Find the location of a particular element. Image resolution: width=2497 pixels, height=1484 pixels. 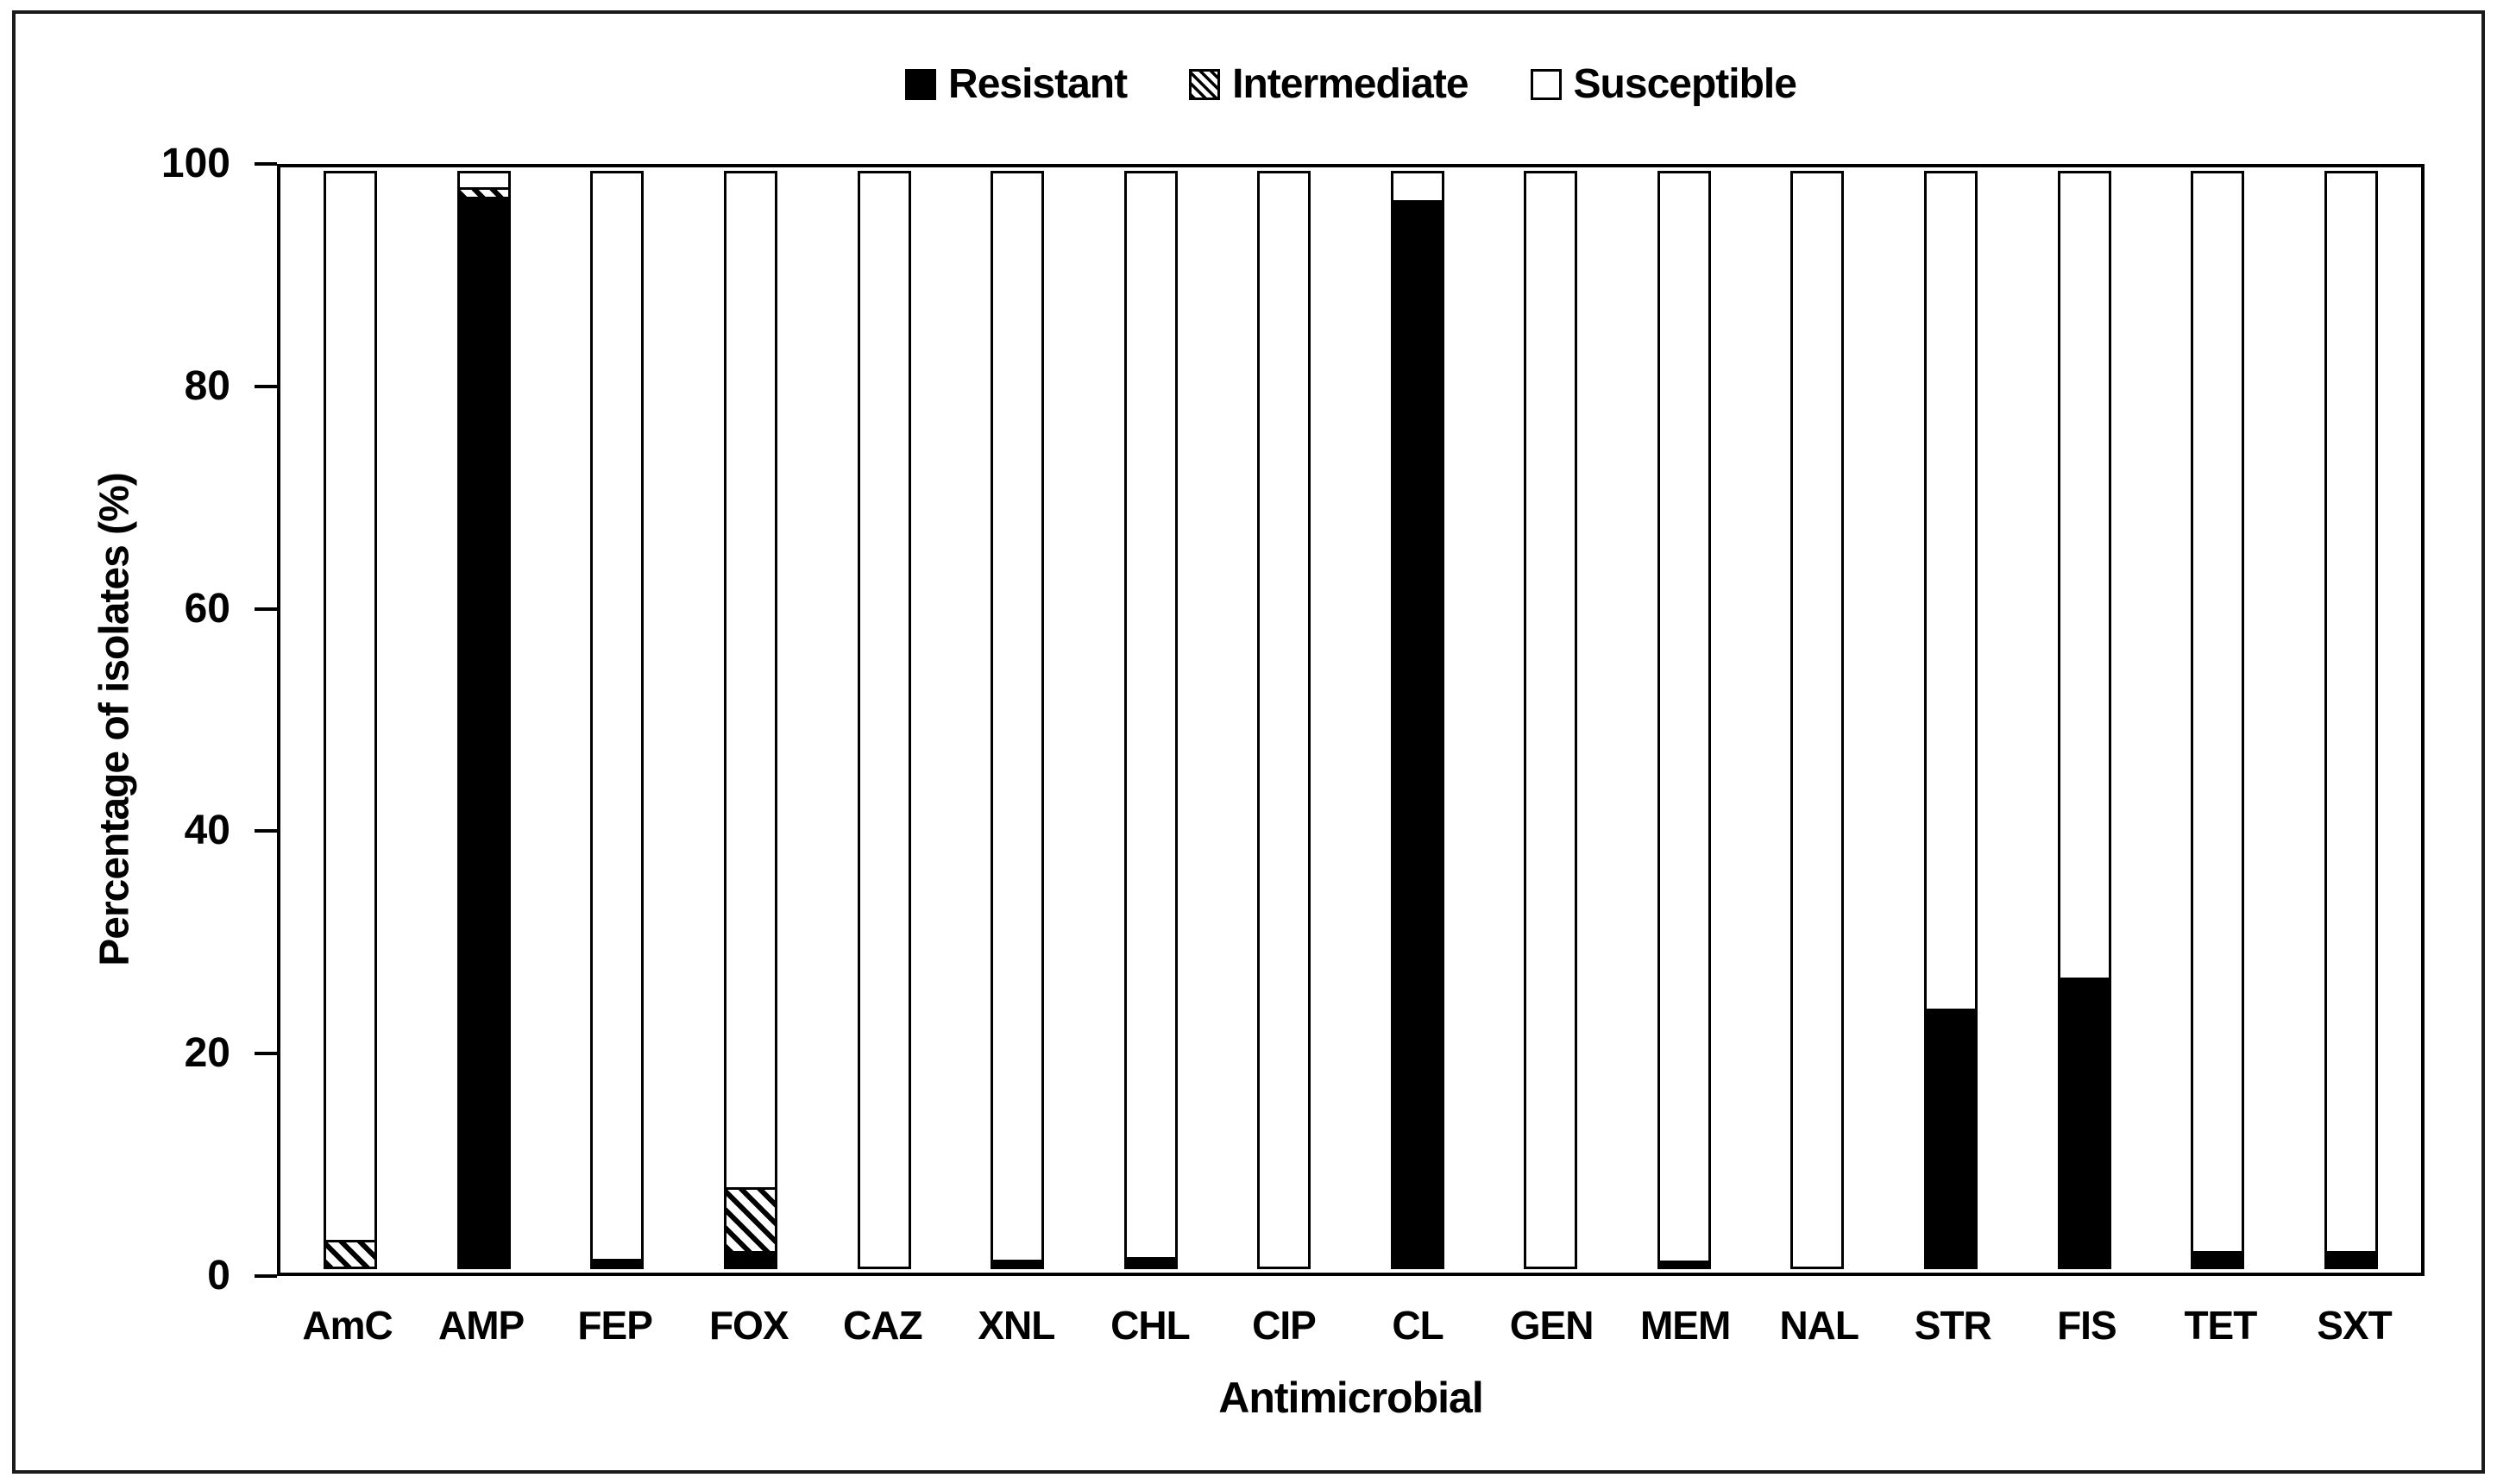

x-category-label: CAZ is located at coordinates (883, 1325).